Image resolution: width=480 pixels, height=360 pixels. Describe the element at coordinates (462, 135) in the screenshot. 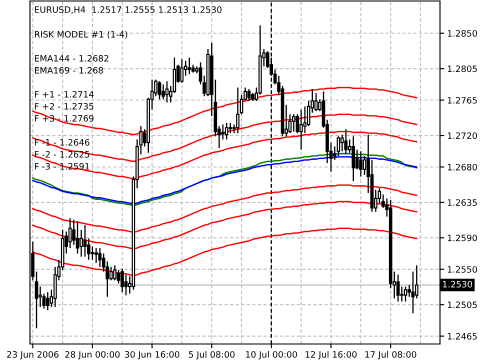

I see `y-tick-label: 1.2720` at that location.